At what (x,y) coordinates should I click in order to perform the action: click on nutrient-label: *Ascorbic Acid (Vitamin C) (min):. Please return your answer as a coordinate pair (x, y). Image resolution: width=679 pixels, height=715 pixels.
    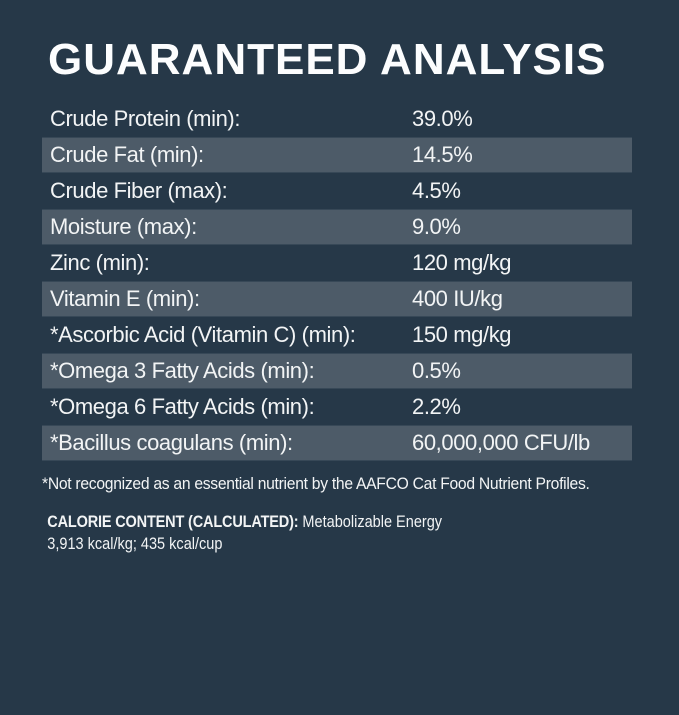
    Looking at the image, I should click on (203, 334).